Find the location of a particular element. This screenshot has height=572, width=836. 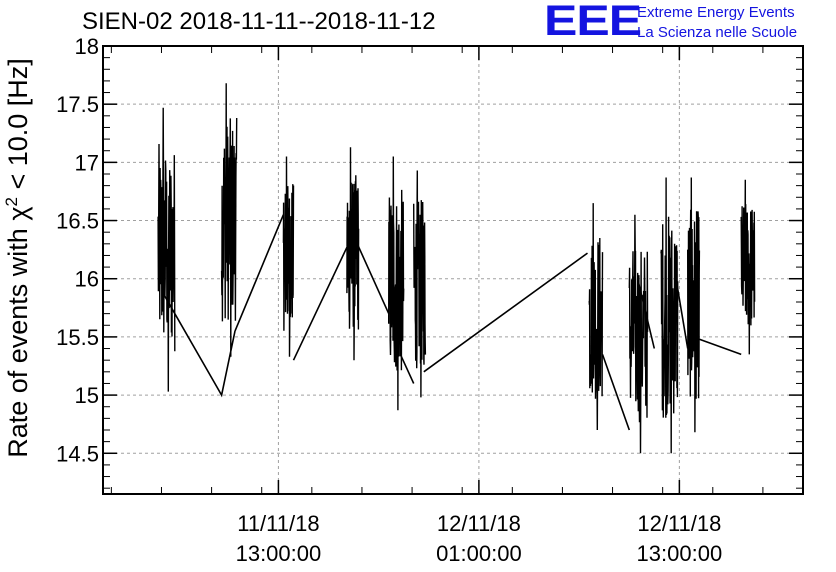

y-tick-label: 17 is located at coordinates (87, 162).